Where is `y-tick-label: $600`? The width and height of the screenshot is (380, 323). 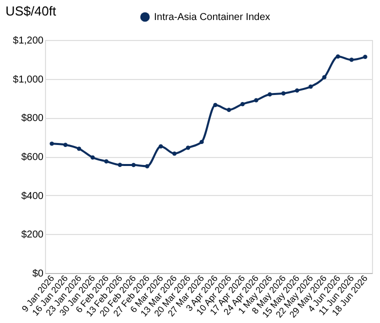
y-tick-label: $600 is located at coordinates (32, 157).